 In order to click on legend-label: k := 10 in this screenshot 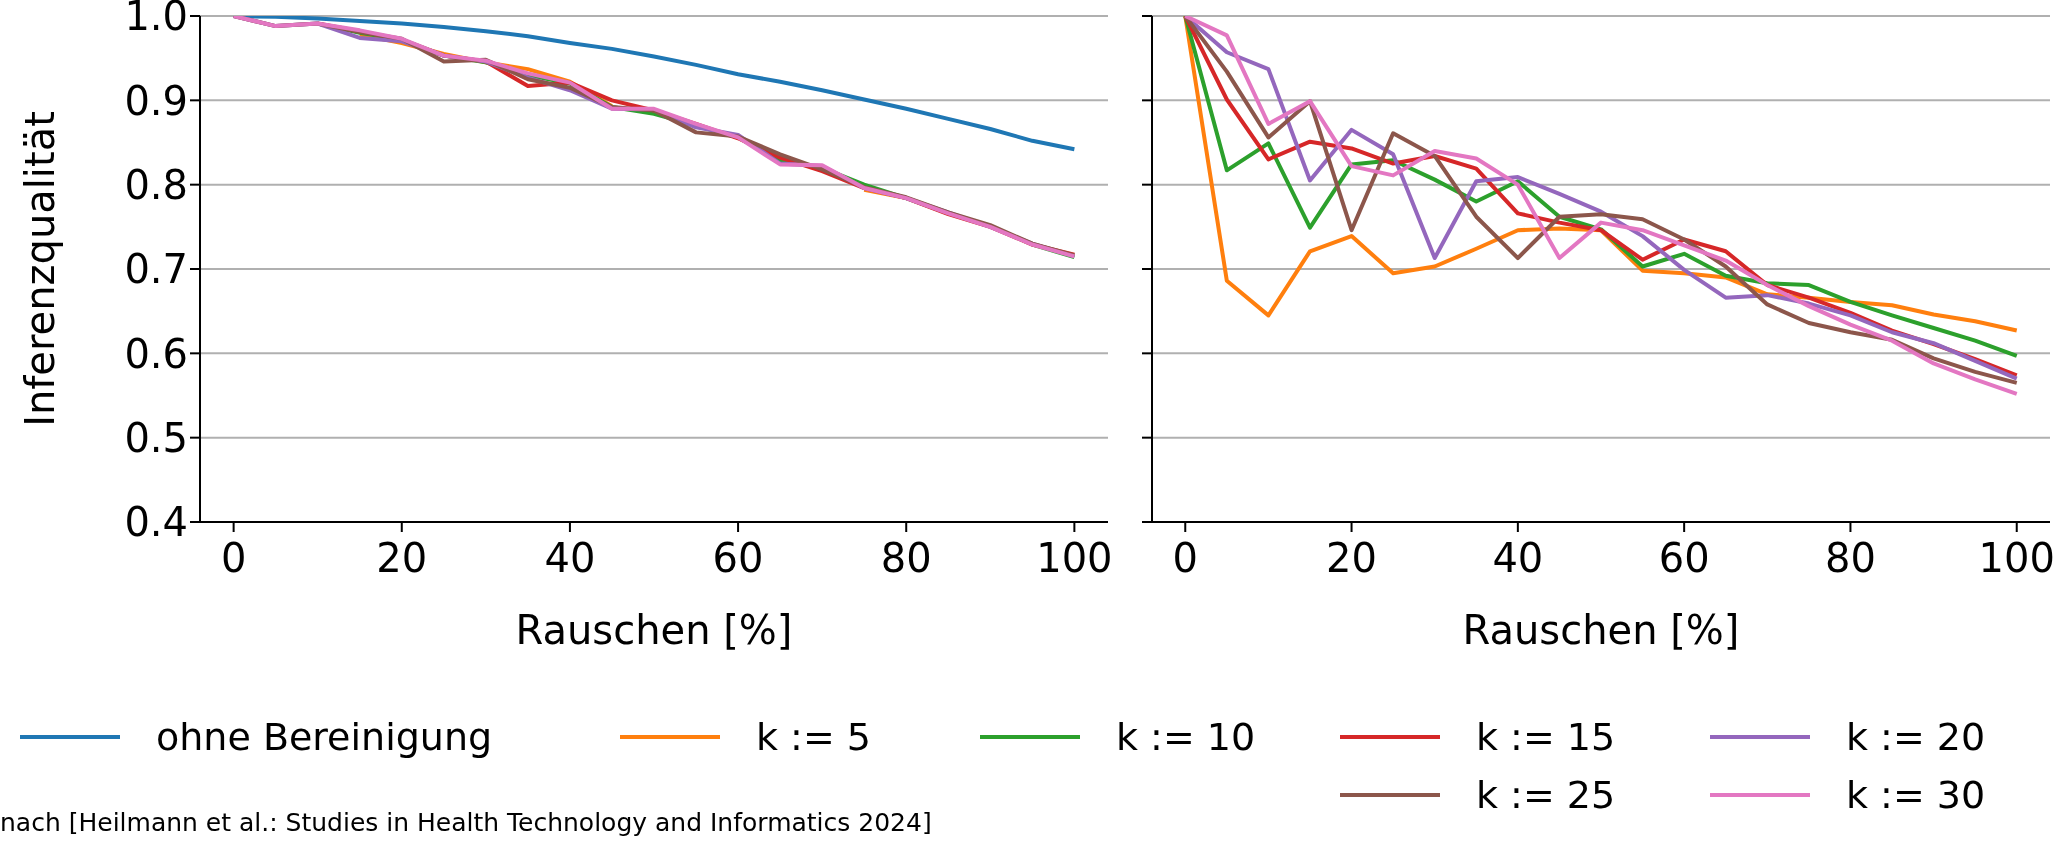, I will do `click(1186, 737)`.